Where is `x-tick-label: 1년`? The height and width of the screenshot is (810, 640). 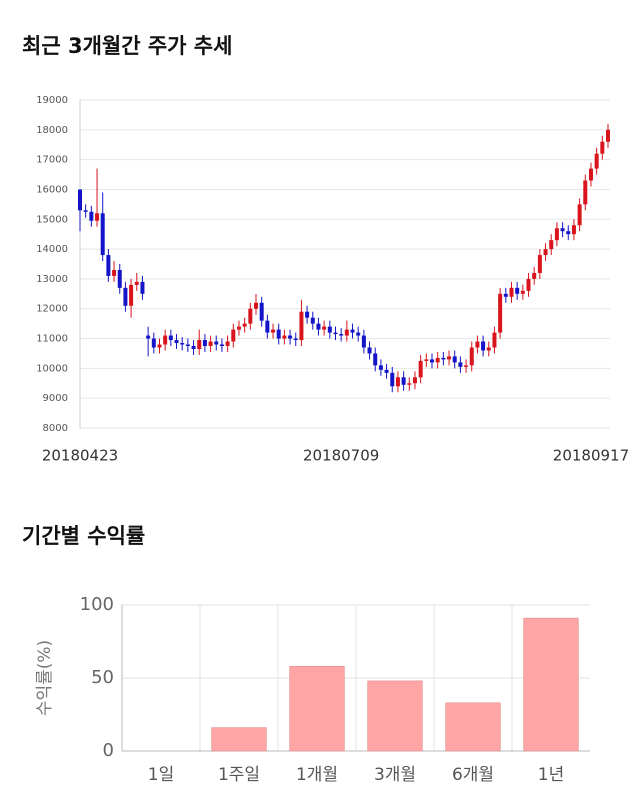 x-tick-label: 1년 is located at coordinates (551, 775).